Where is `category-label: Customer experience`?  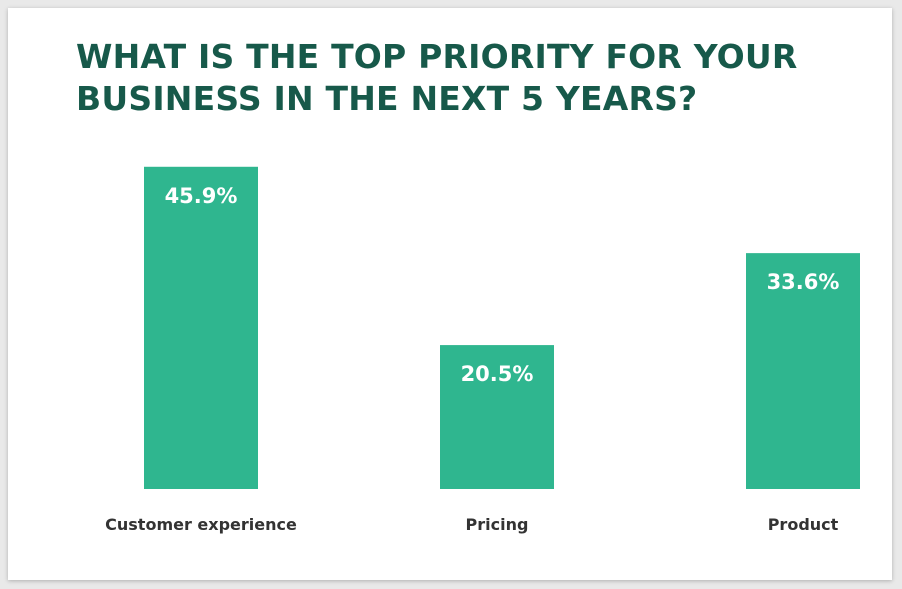
category-label: Customer experience is located at coordinates (201, 524).